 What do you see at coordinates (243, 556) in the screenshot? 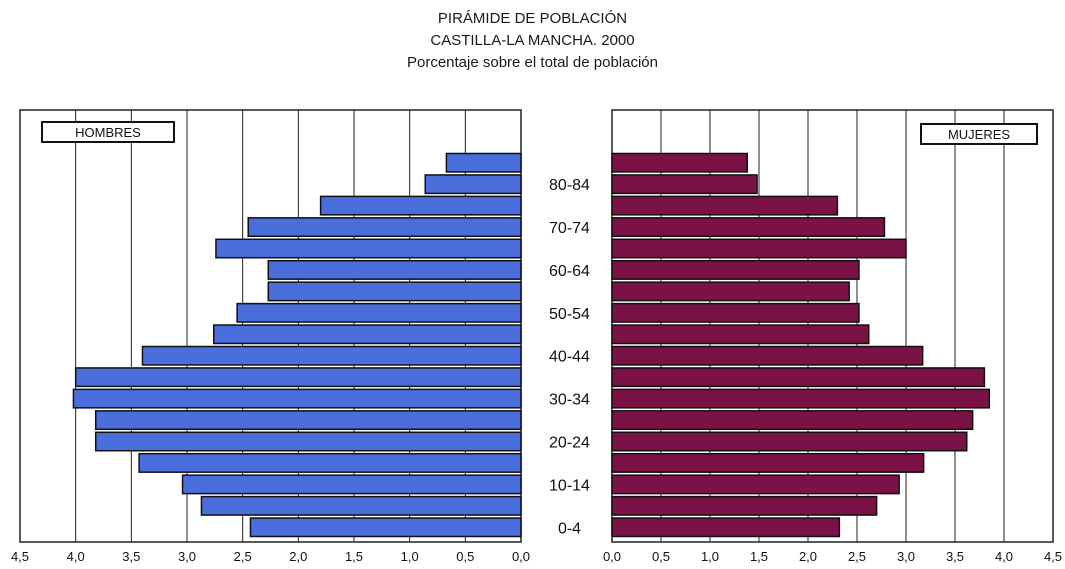
I see `x-tick-label-hombres: 2,5` at bounding box center [243, 556].